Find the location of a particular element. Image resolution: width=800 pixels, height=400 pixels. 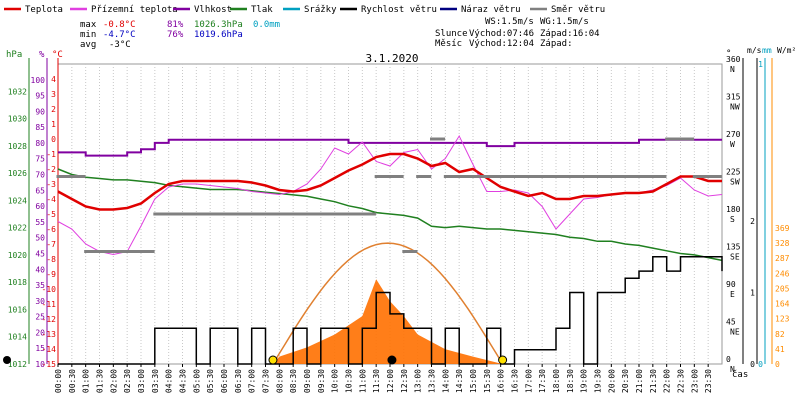

sun-event-marker is located at coordinates (273, 360).